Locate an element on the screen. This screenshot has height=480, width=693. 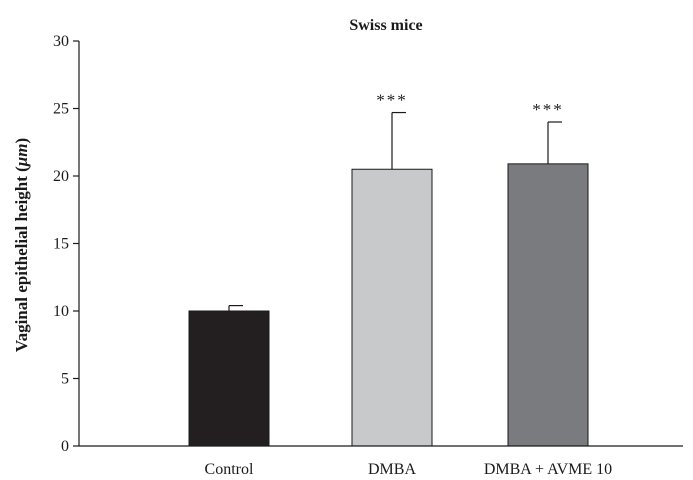
y-tick-label: 10 is located at coordinates (61, 311).